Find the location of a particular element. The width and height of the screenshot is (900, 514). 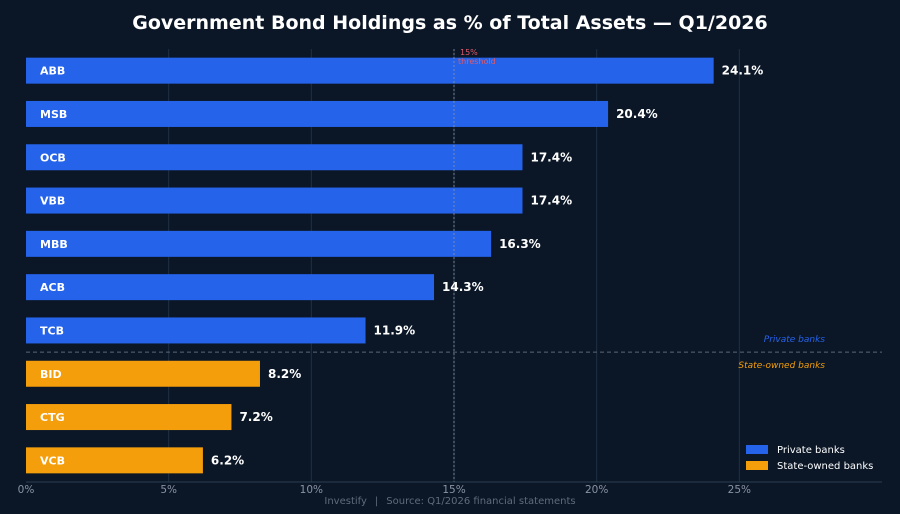

bar-value-label-msb: 20.4% is located at coordinates (637, 114).